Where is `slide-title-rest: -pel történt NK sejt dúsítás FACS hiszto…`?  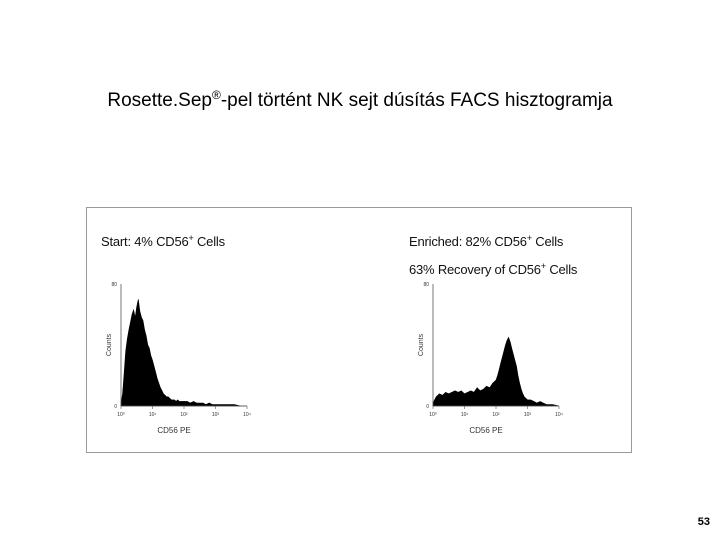
slide-title-rest: -pel történt NK sejt dúsítás FACS hiszto… is located at coordinates (416, 100).